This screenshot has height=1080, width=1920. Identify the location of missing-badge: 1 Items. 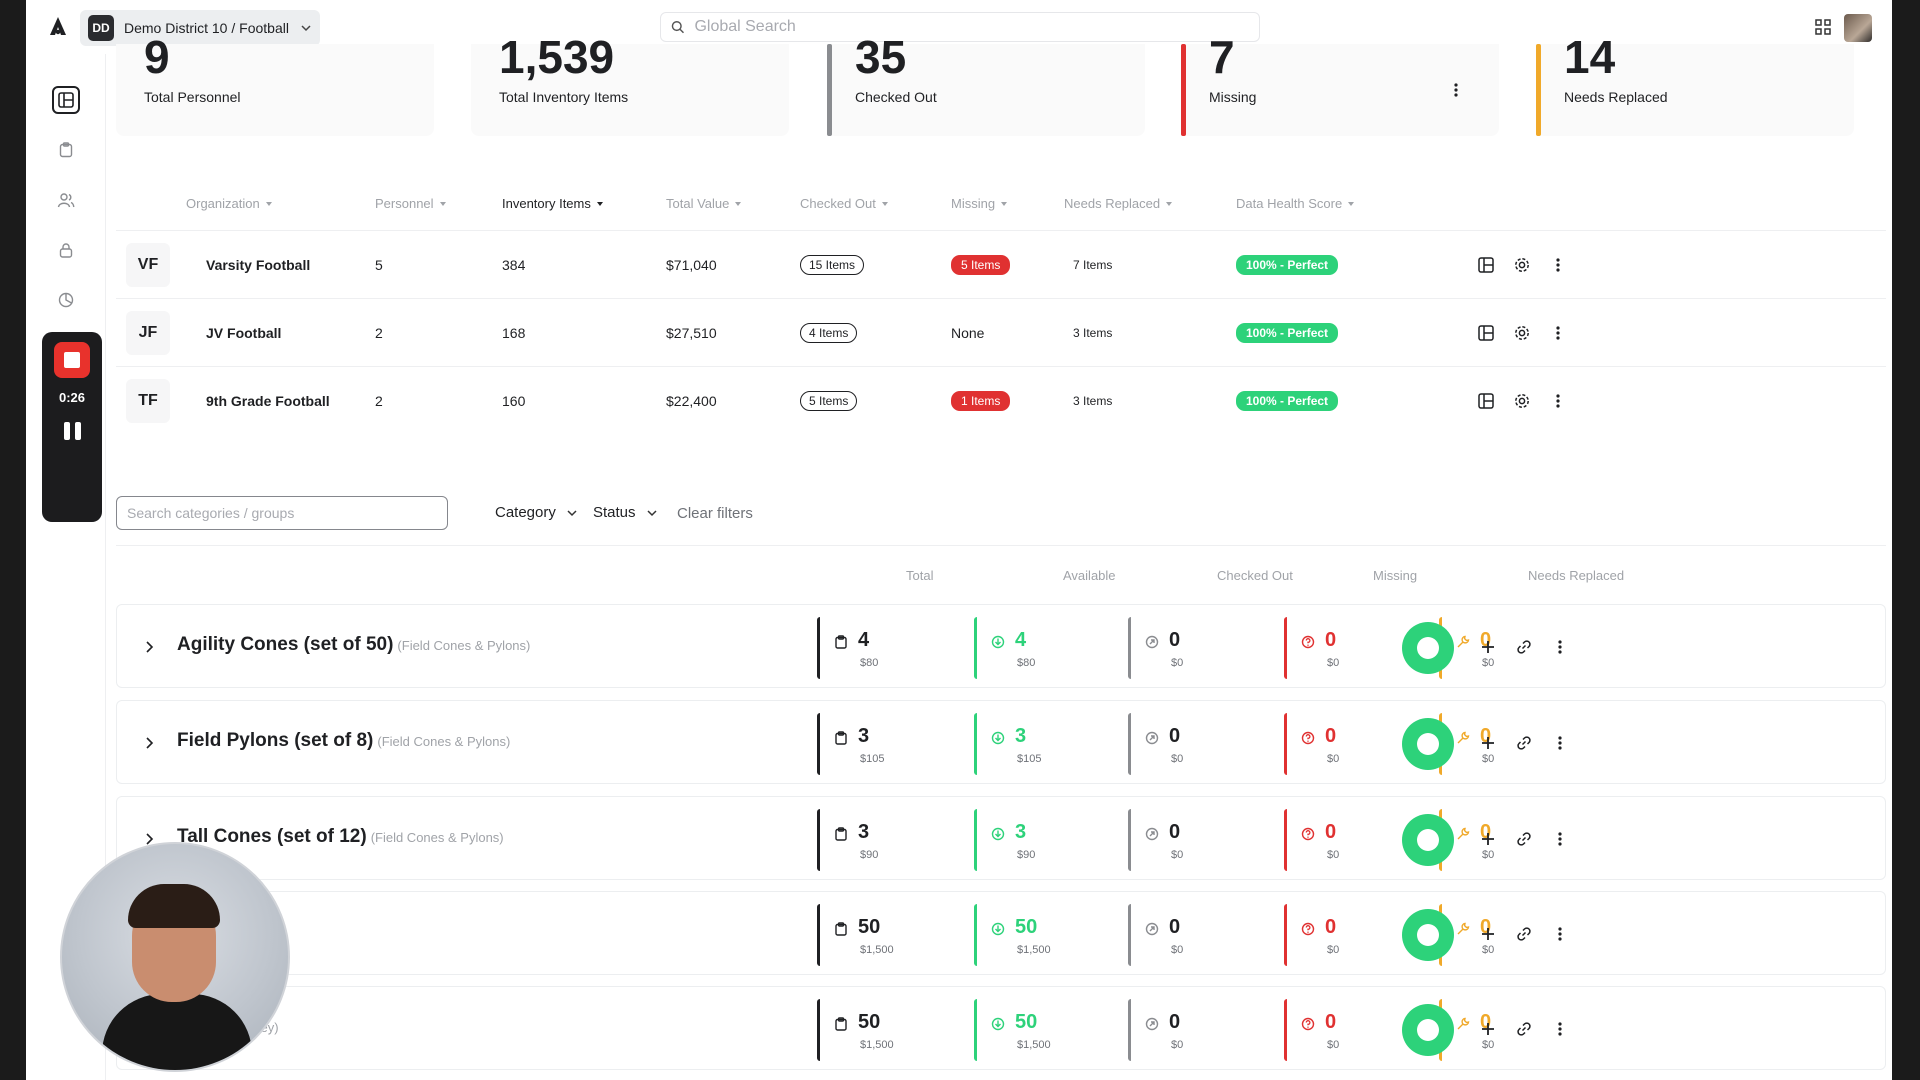
(981, 400).